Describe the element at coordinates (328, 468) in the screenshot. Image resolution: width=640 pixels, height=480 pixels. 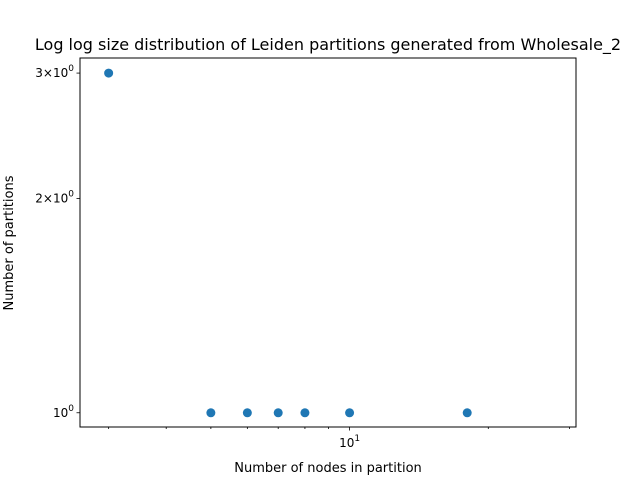
I see `x-axis-label: Number of nodes in partition` at that location.